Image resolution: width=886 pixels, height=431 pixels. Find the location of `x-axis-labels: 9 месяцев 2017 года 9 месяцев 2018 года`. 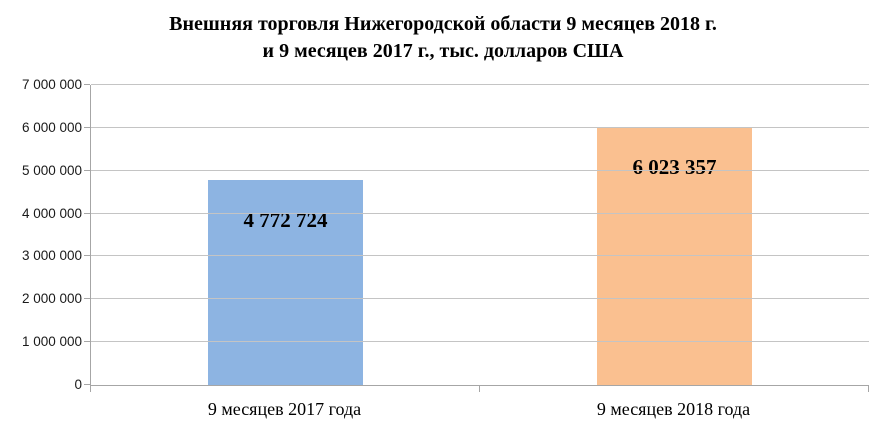

x-axis-labels: 9 месяцев 2017 года 9 месяцев 2018 года is located at coordinates (479, 409).